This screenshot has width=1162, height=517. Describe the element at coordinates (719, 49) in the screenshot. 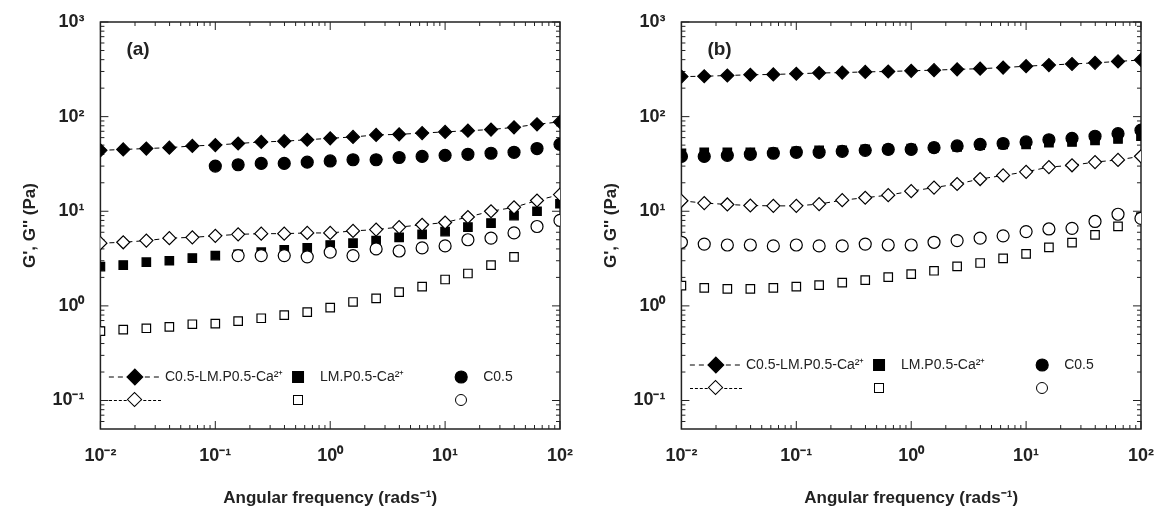

I see `text: (b)` at that location.